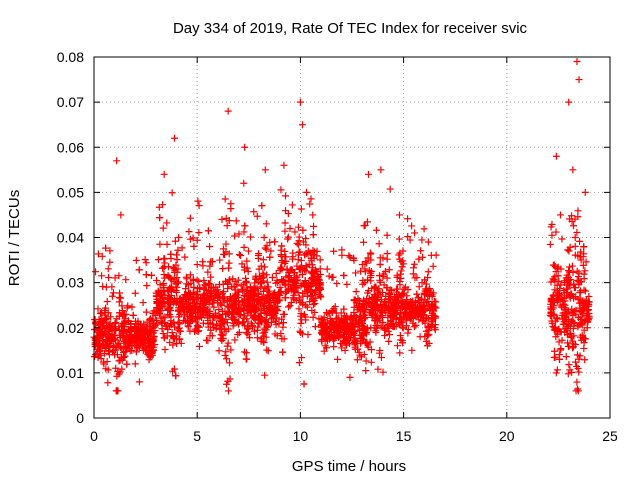 Image resolution: width=640 pixels, height=480 pixels. Describe the element at coordinates (70, 283) in the screenshot. I see `y-tick-label: 0.03` at that location.